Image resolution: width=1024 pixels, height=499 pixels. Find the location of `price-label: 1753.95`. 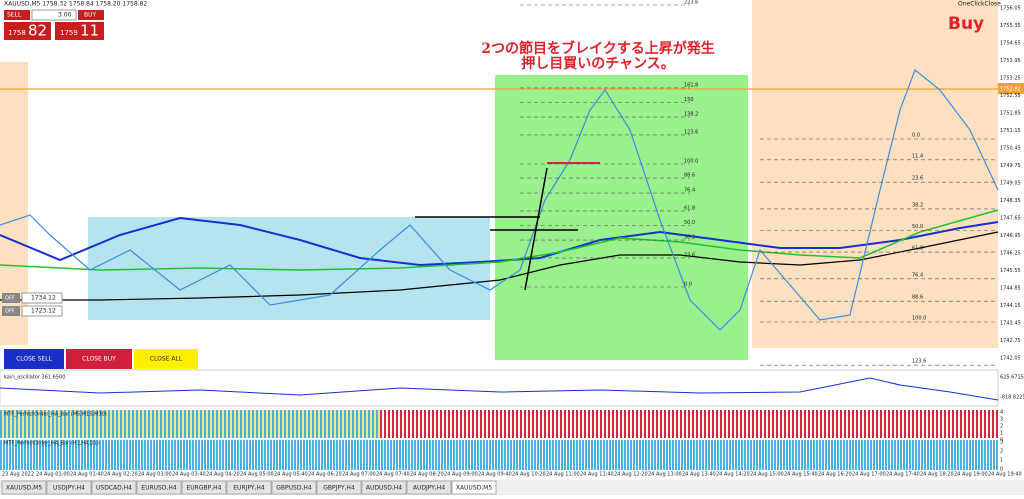

price-label: 1753.95 is located at coordinates (1010, 61).